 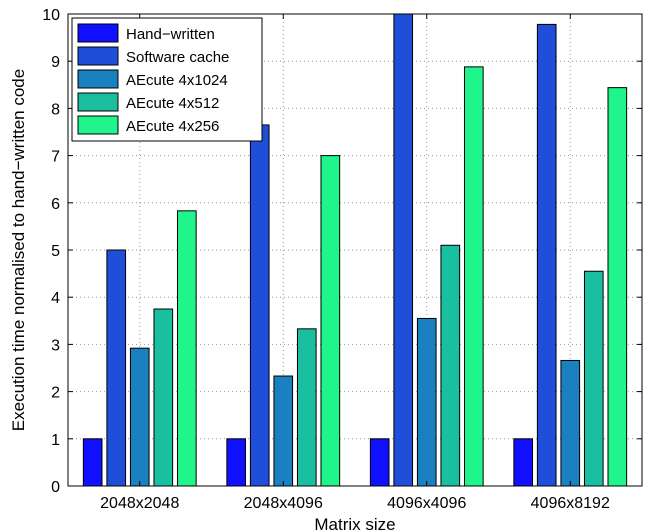 What do you see at coordinates (172, 103) in the screenshot?
I see `legend-label: AEcute 4x512` at bounding box center [172, 103].